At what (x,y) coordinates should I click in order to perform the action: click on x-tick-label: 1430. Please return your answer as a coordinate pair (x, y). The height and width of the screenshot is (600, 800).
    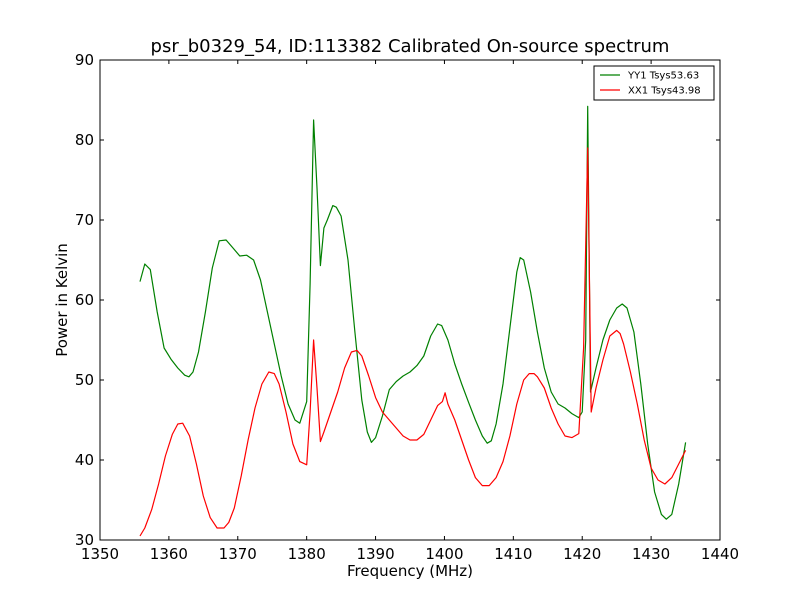
    Looking at the image, I should click on (651, 554).